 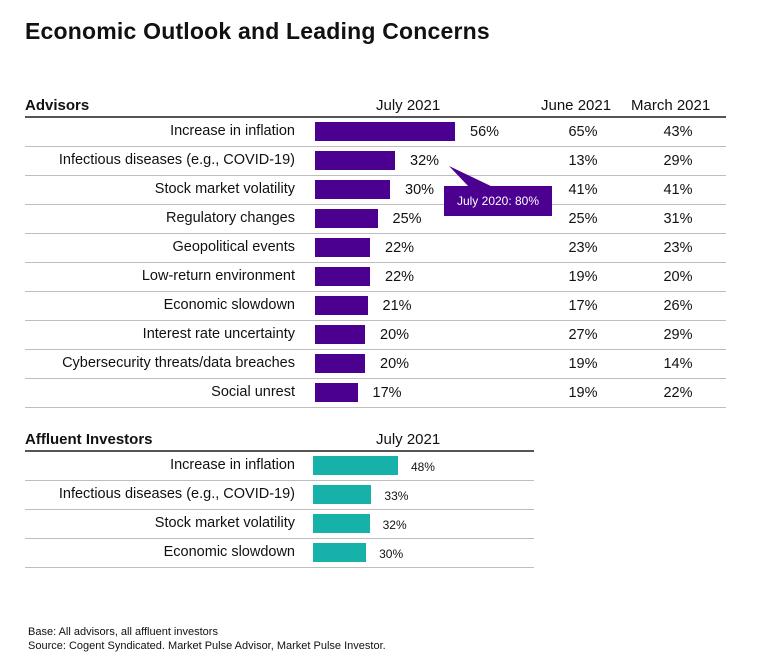 What do you see at coordinates (678, 132) in the screenshot?
I see `advisors-march-value: 43%` at bounding box center [678, 132].